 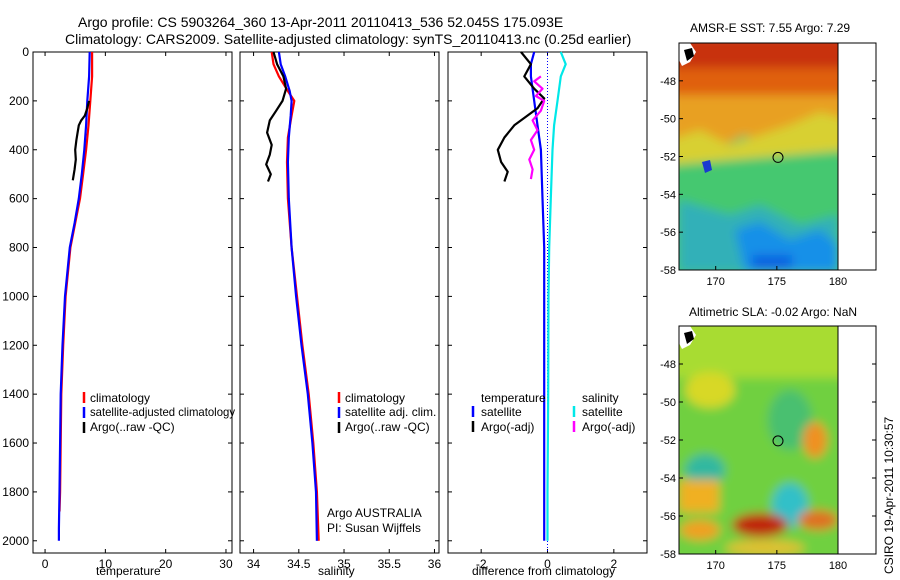 What do you see at coordinates (166, 564) in the screenshot?
I see `temperature-x-tick-label: 20` at bounding box center [166, 564].